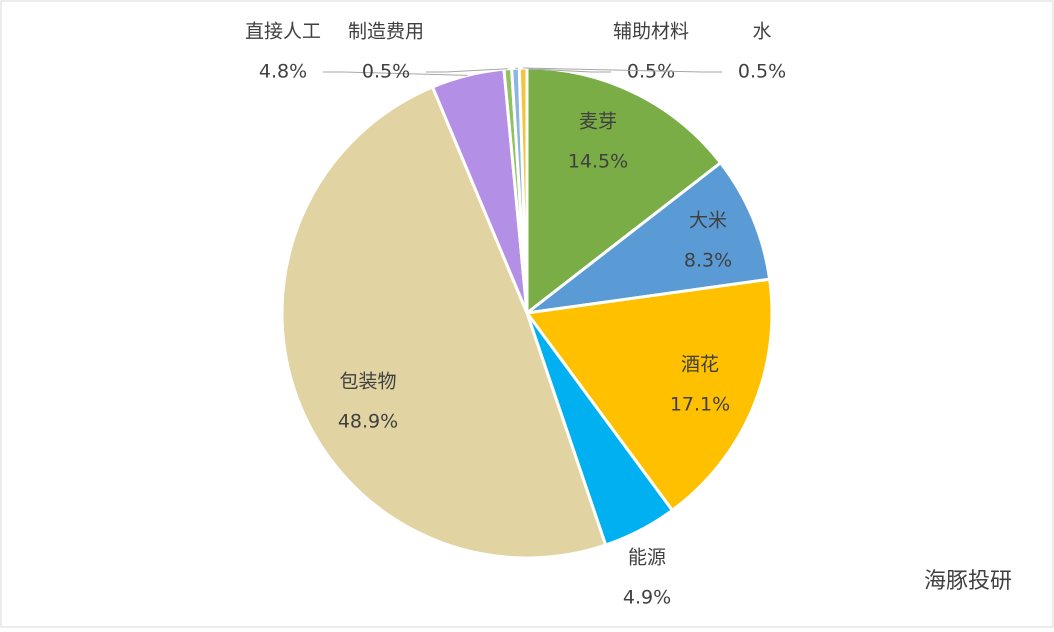 Image resolution: width=1054 pixels, height=632 pixels. Describe the element at coordinates (598, 162) in the screenshot. I see `value-label: 14.5%` at that location.